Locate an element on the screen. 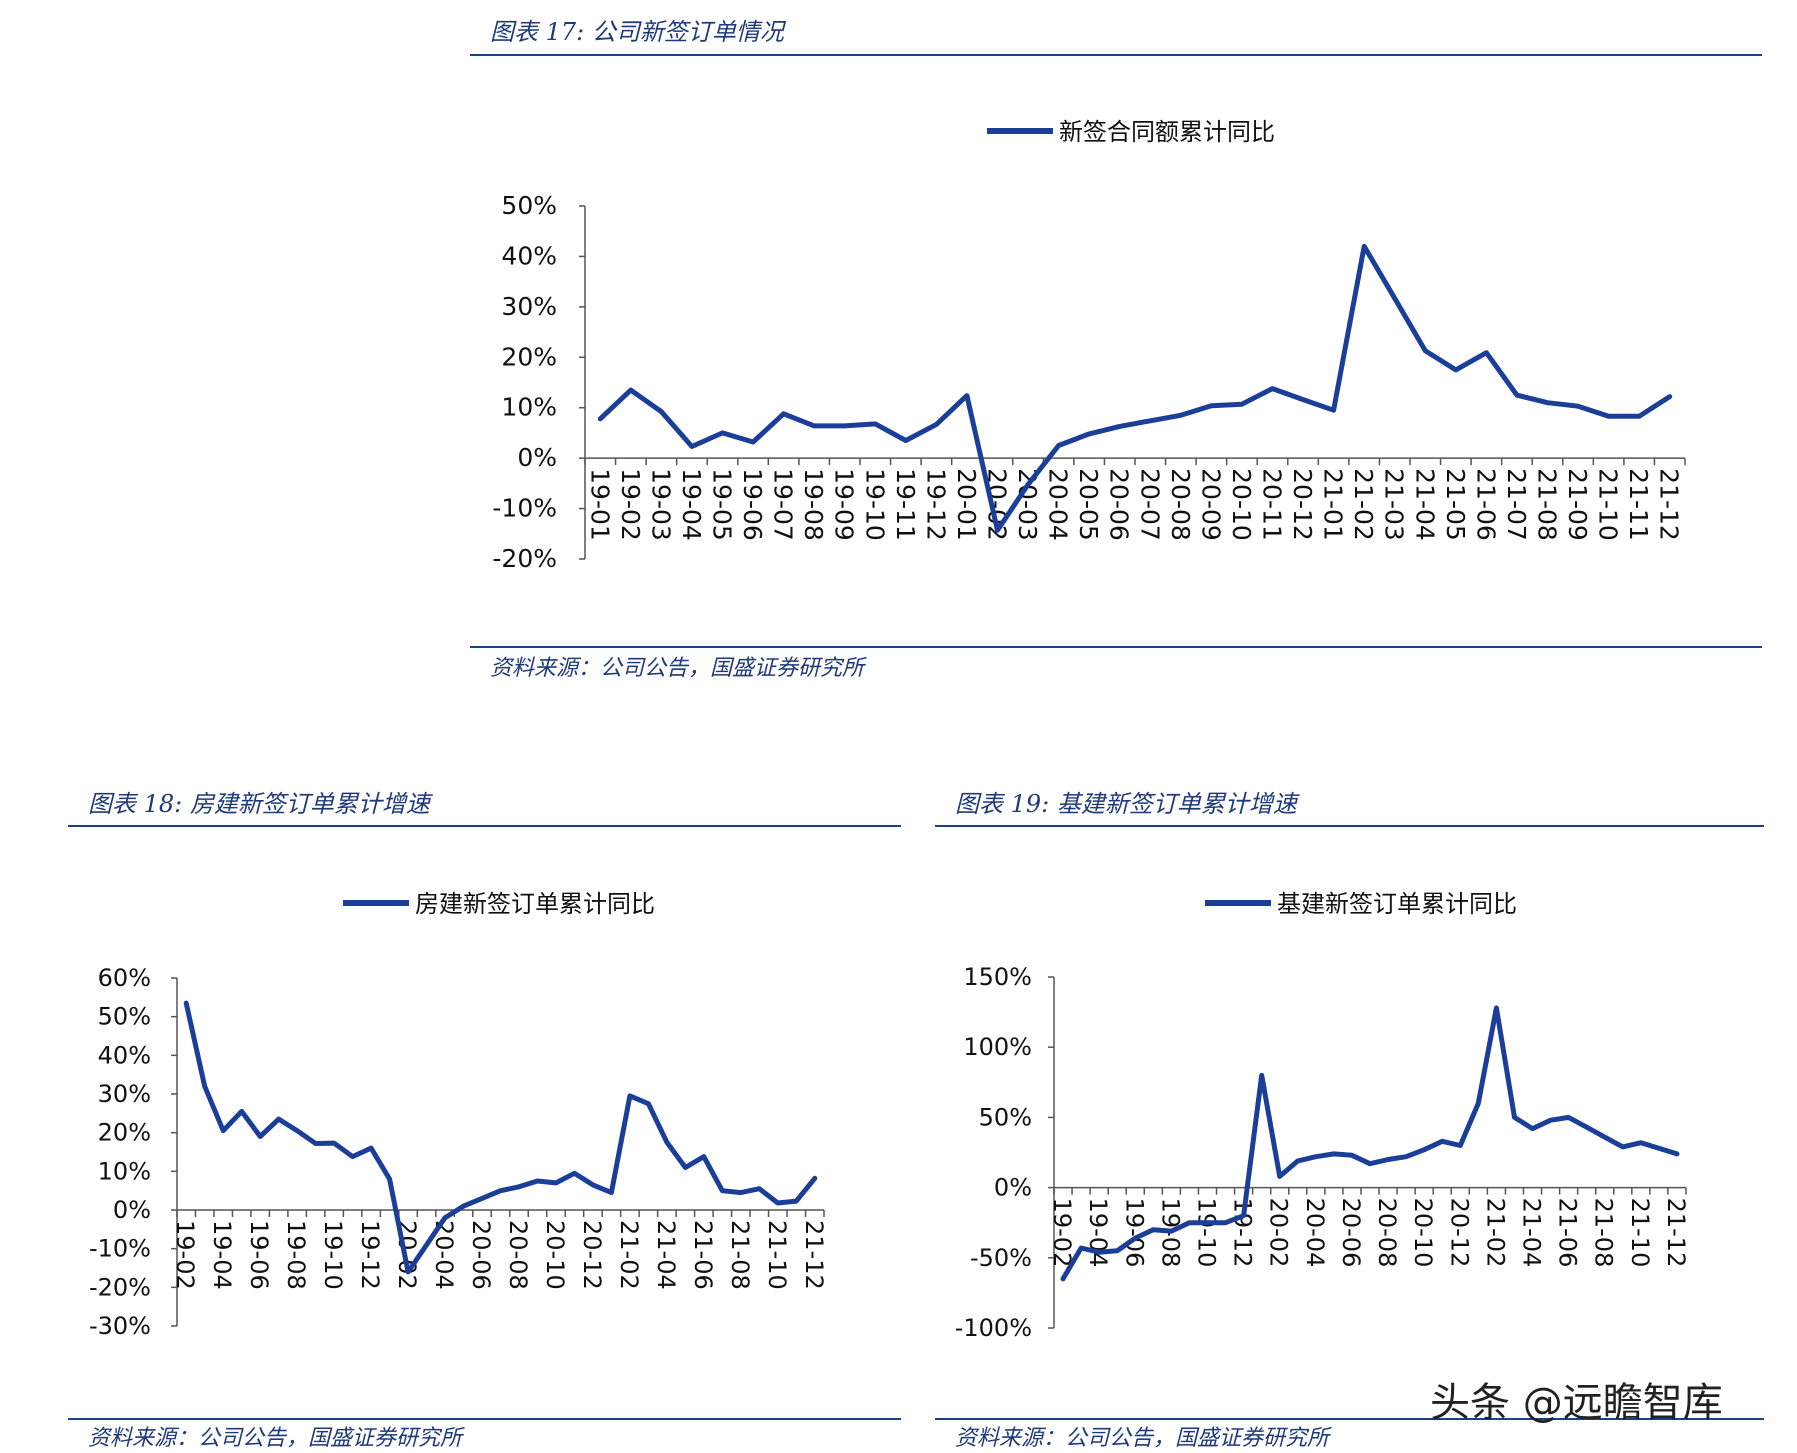  figure19-top-rule is located at coordinates (1349, 826).